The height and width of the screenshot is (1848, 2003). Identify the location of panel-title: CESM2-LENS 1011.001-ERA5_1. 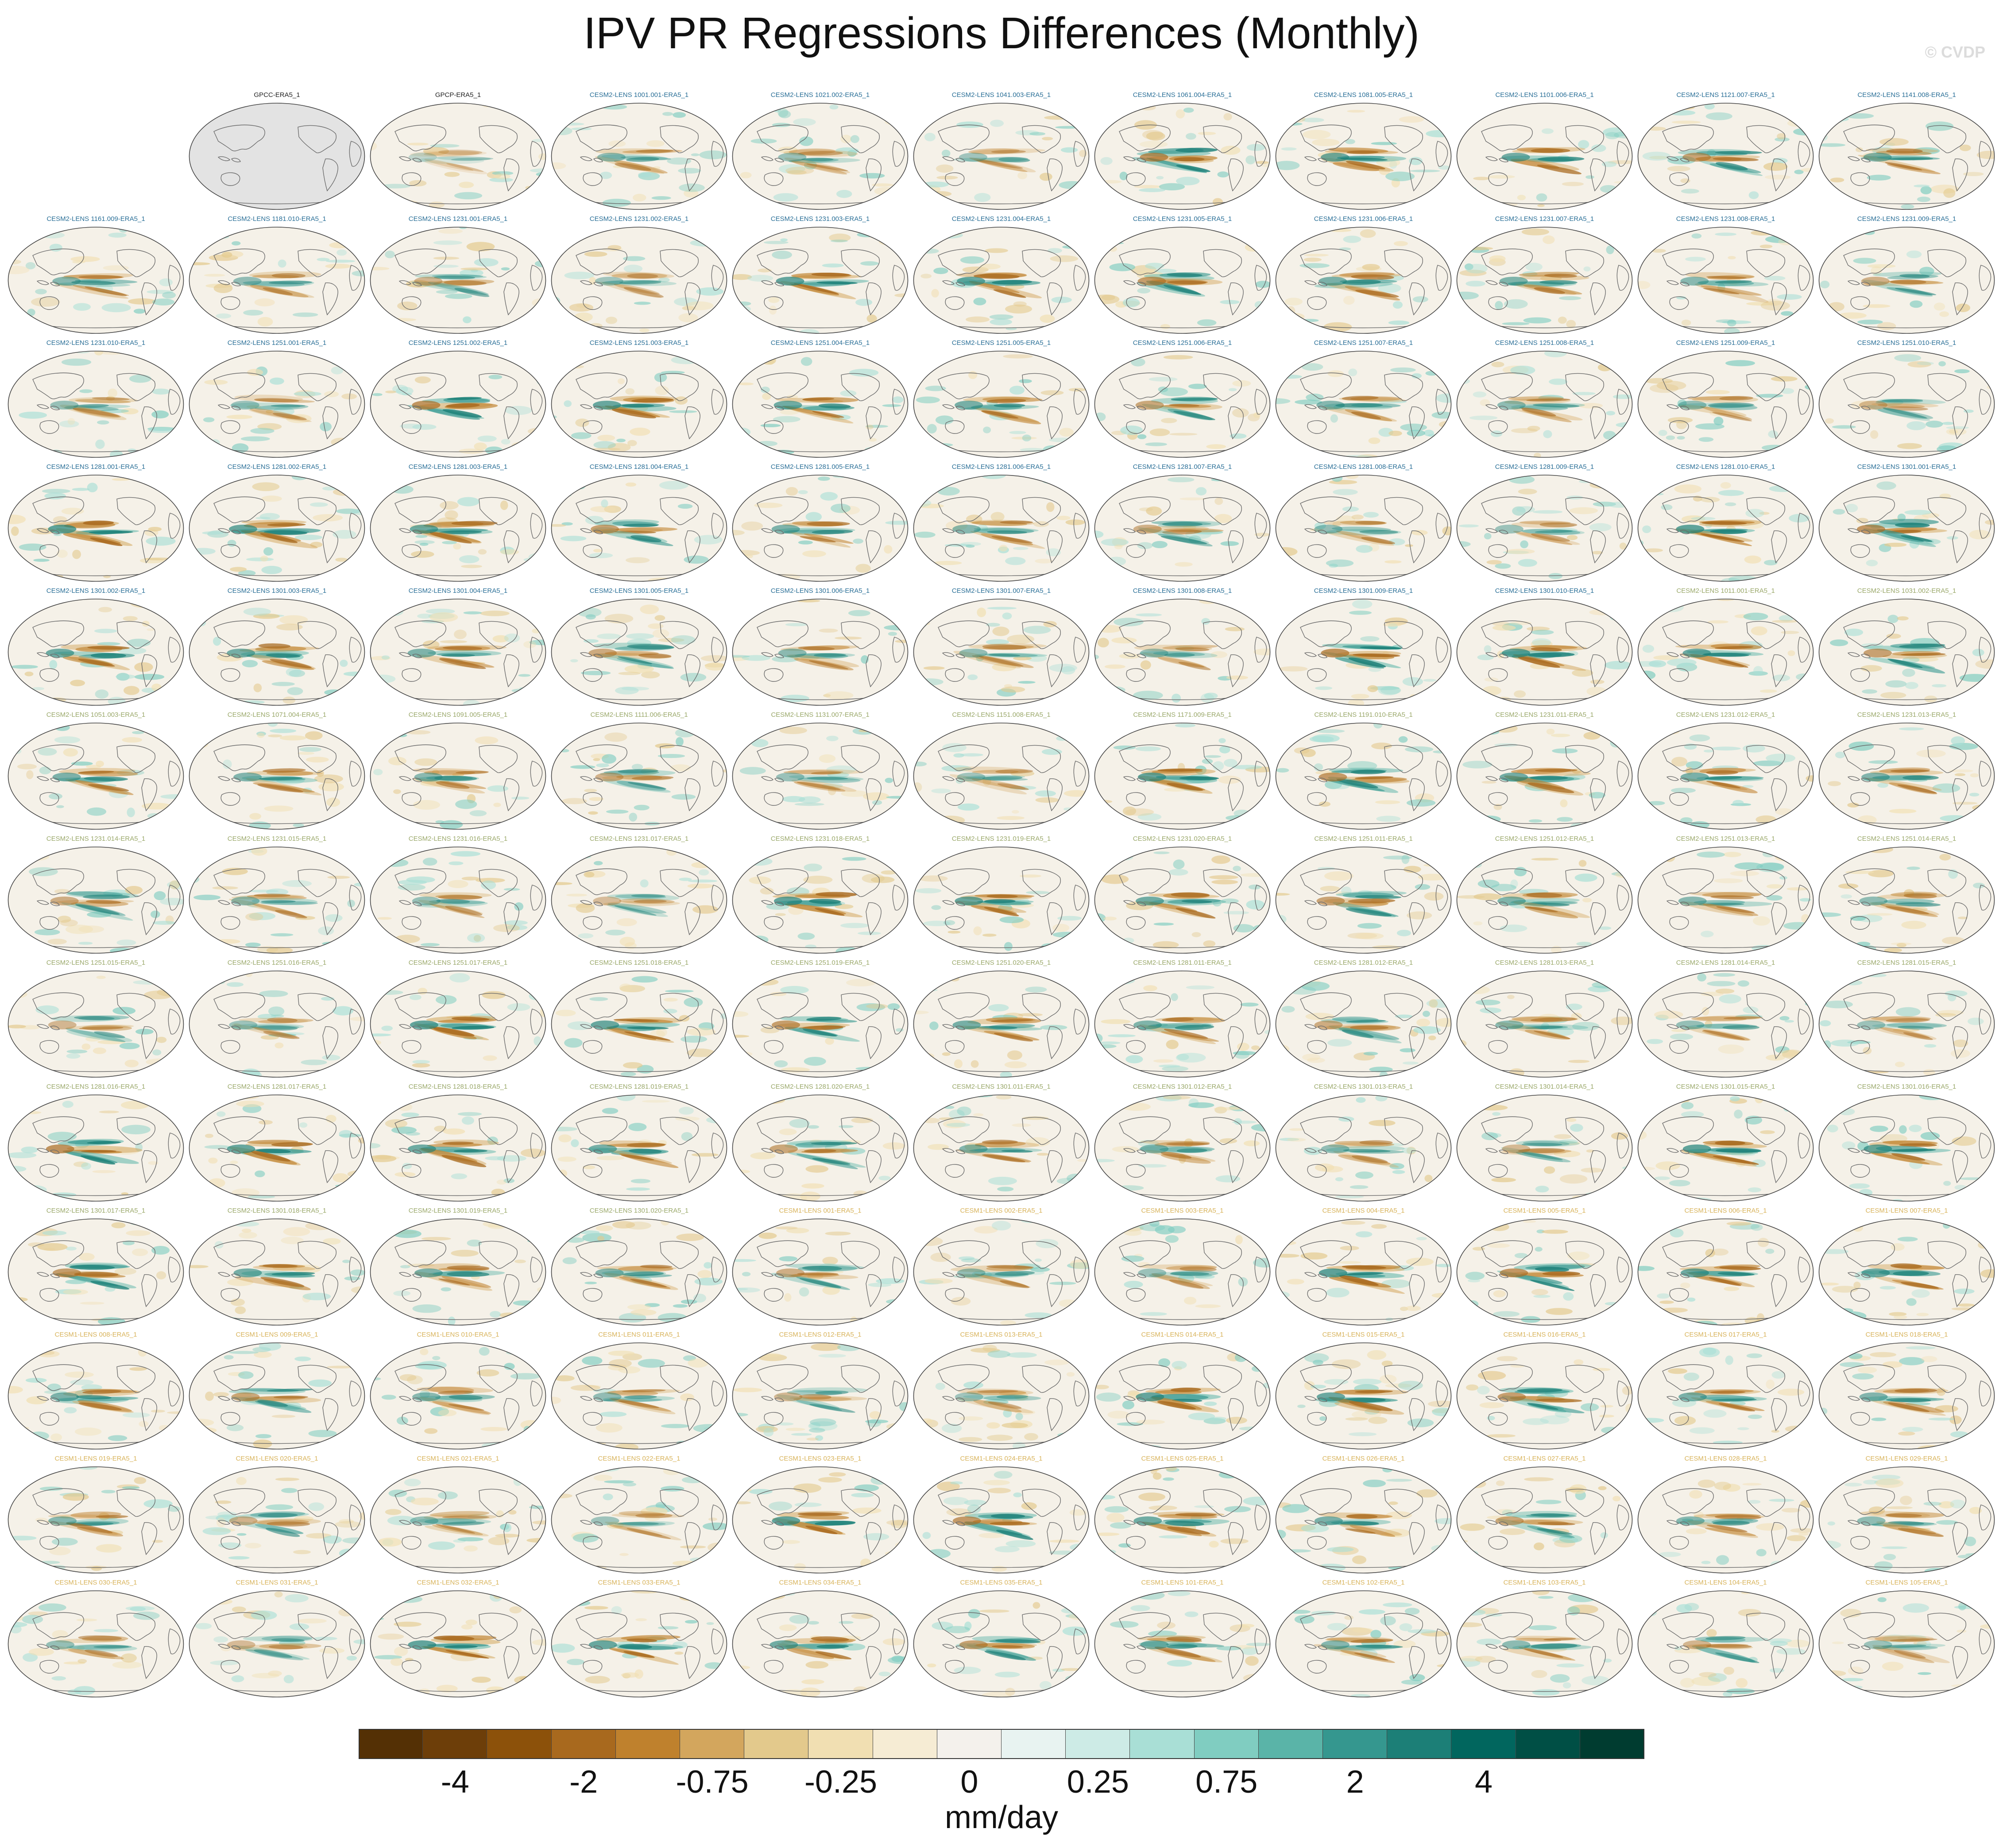
(1726, 591).